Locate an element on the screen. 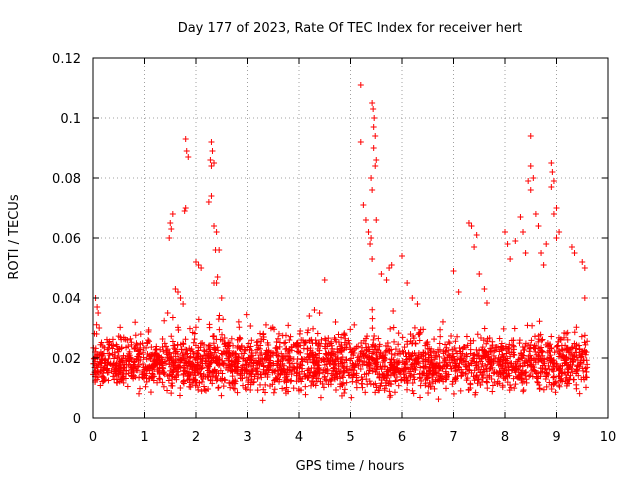 Image resolution: width=640 pixels, height=480 pixels. x-tick-label: 10 is located at coordinates (608, 437).